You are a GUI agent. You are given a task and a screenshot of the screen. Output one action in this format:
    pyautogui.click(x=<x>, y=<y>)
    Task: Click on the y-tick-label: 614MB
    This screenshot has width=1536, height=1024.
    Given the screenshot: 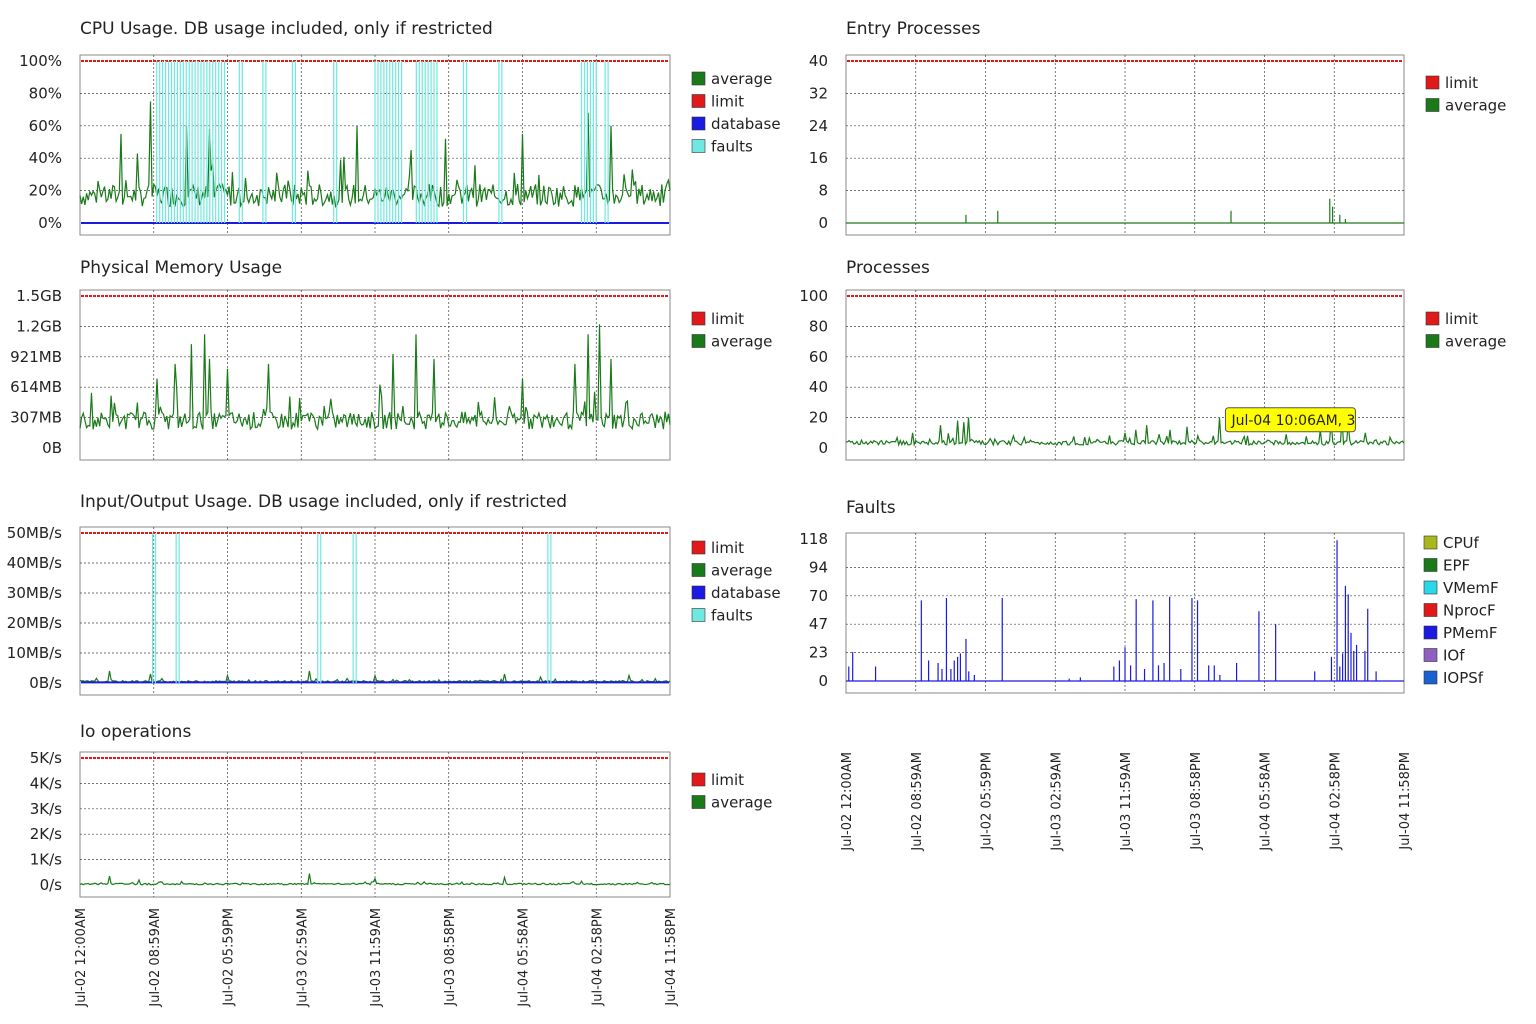 What is the action you would take?
    pyautogui.click(x=36, y=387)
    